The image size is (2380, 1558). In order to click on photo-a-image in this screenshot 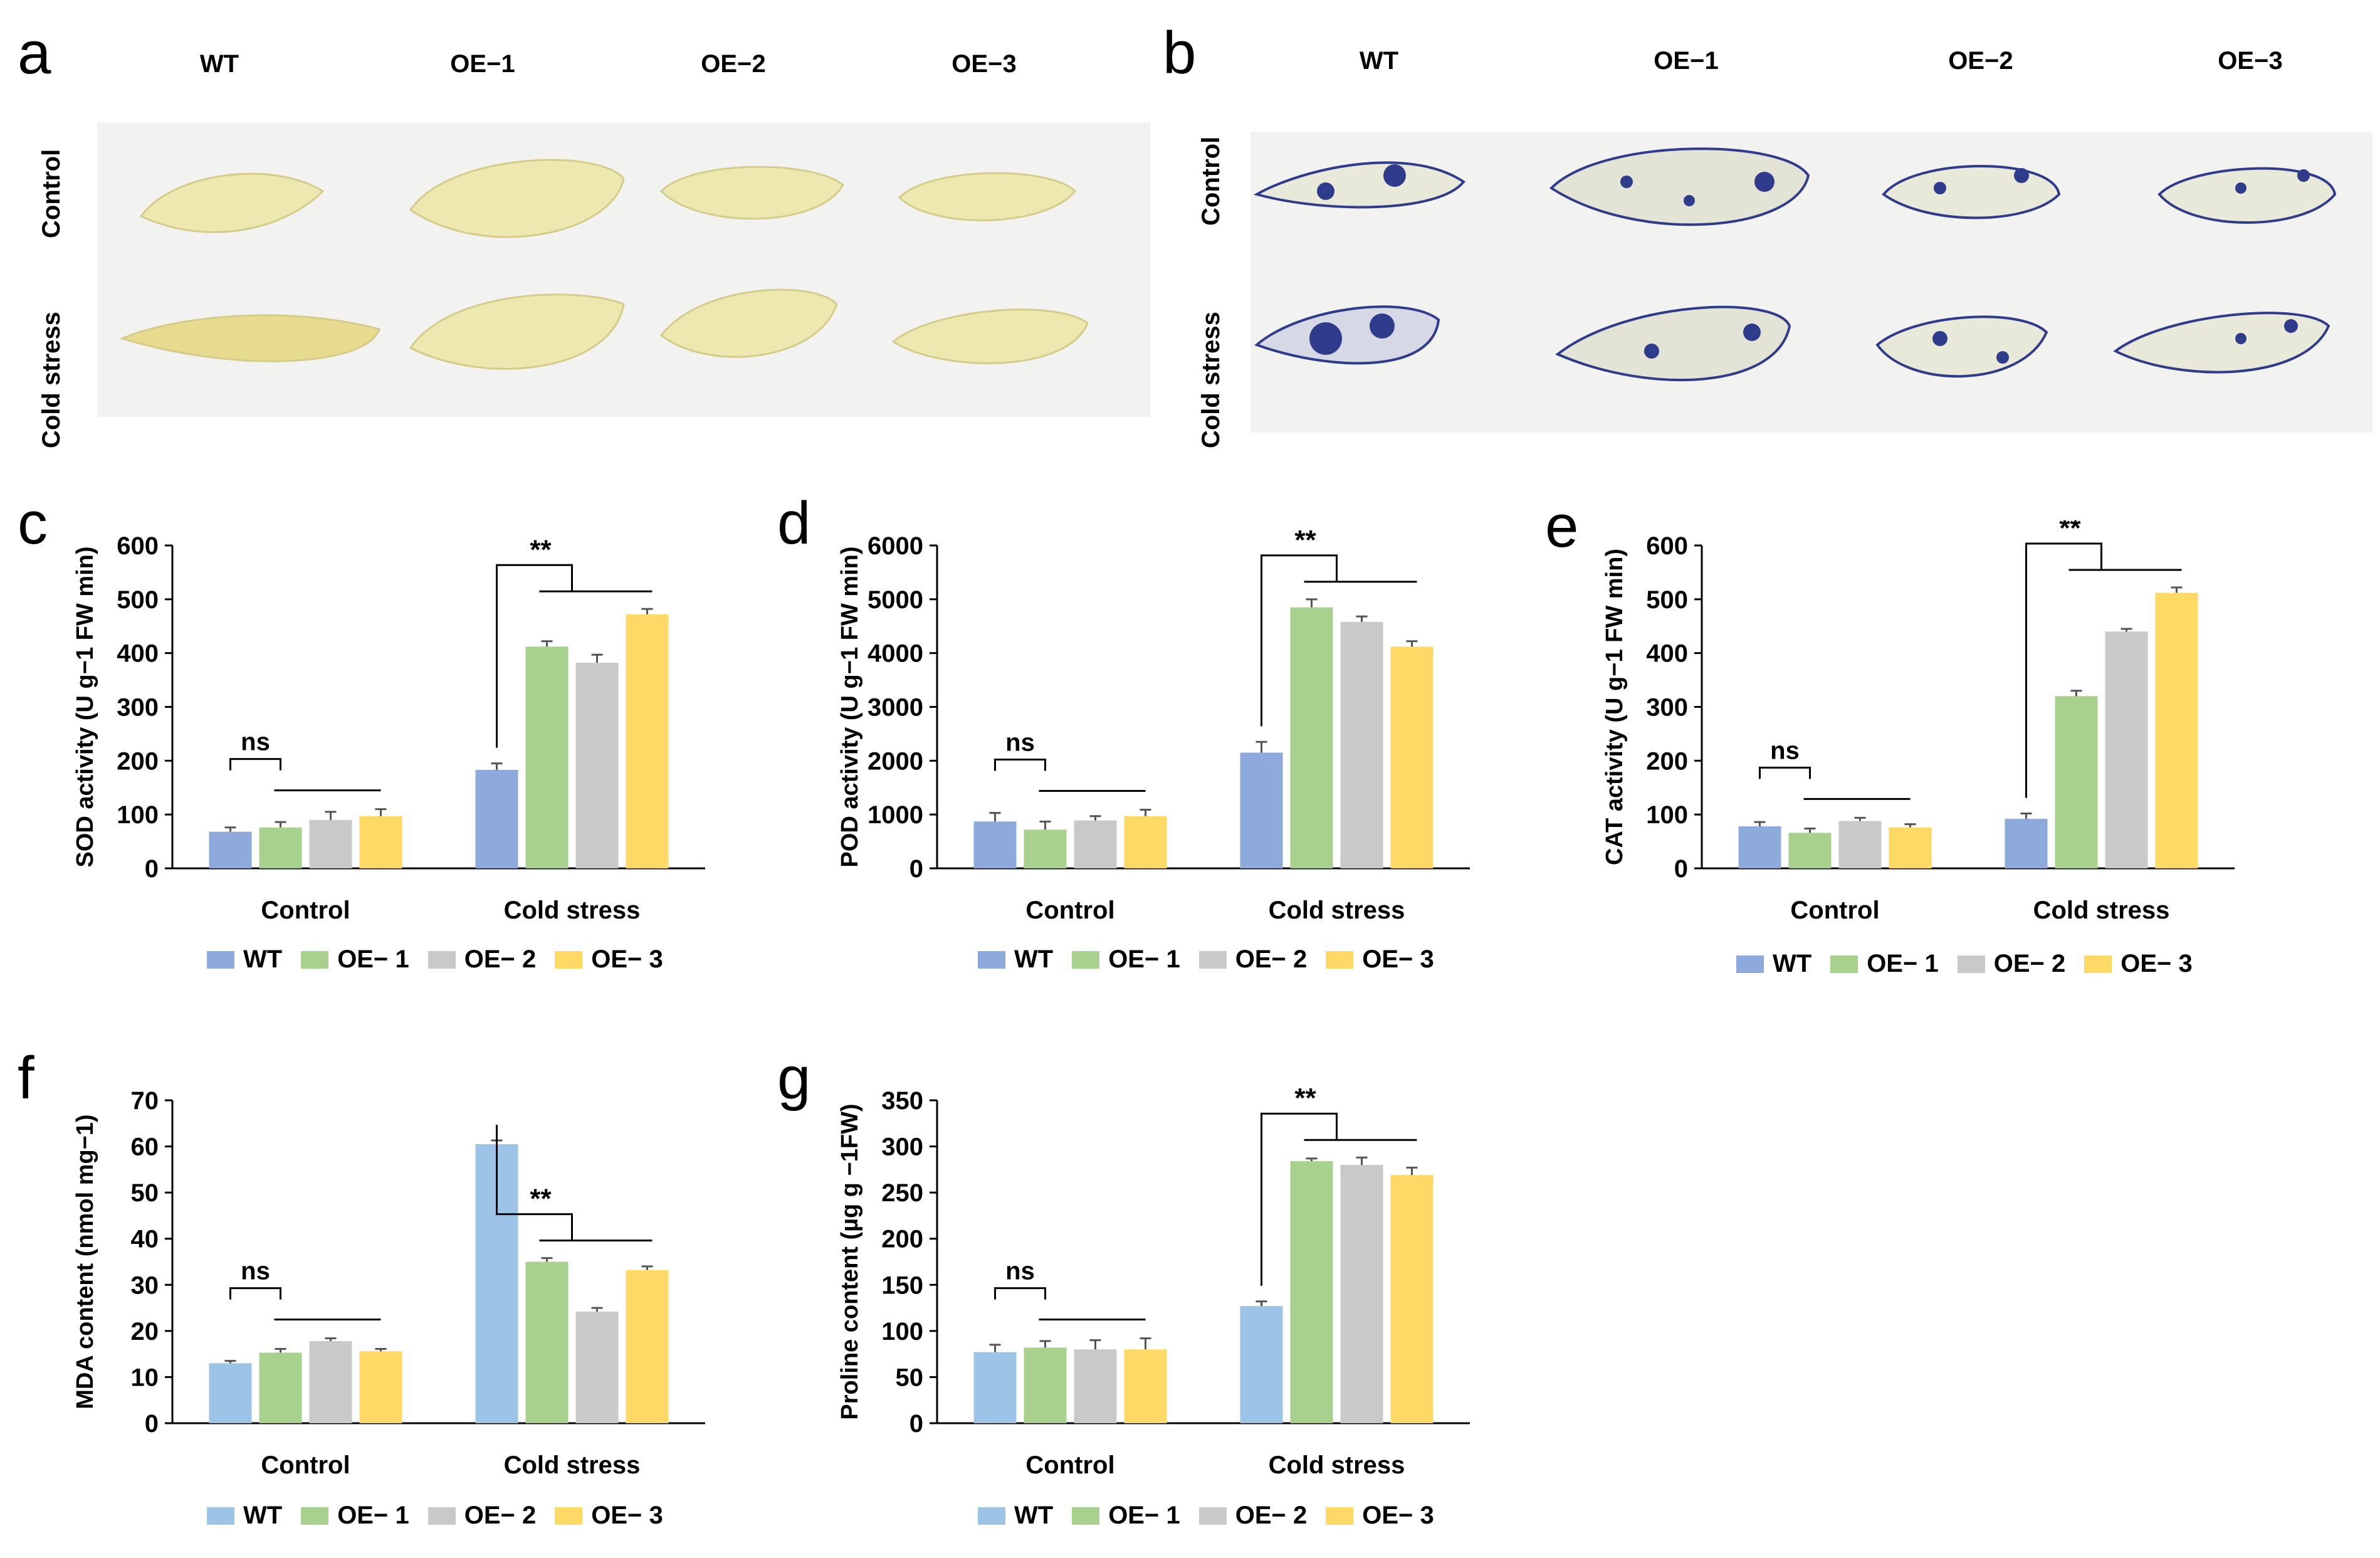, I will do `click(623, 269)`.